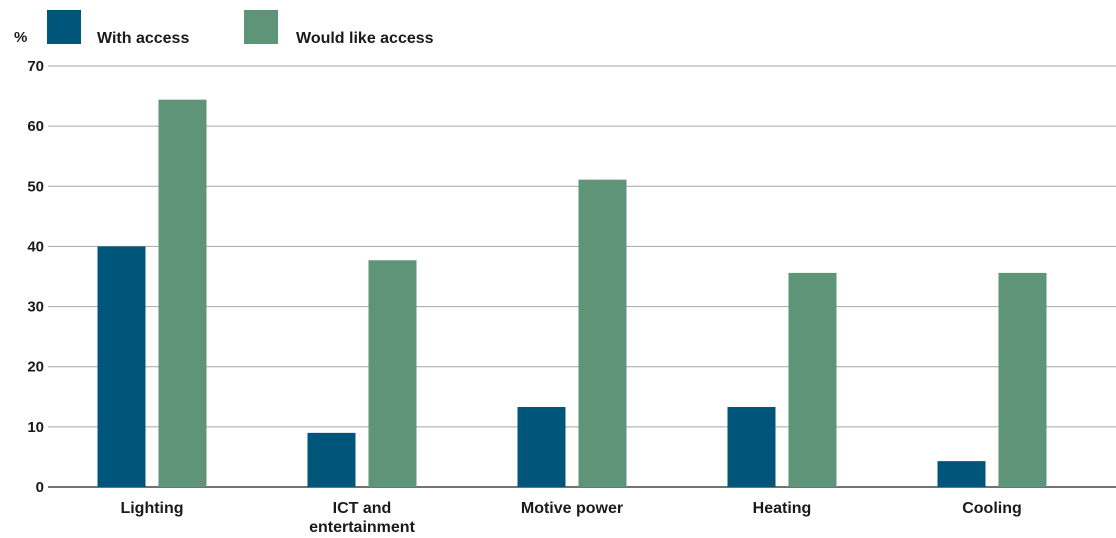 This screenshot has height=538, width=1116. What do you see at coordinates (240, 28) in the screenshot?
I see `legend: With access Would like access` at bounding box center [240, 28].